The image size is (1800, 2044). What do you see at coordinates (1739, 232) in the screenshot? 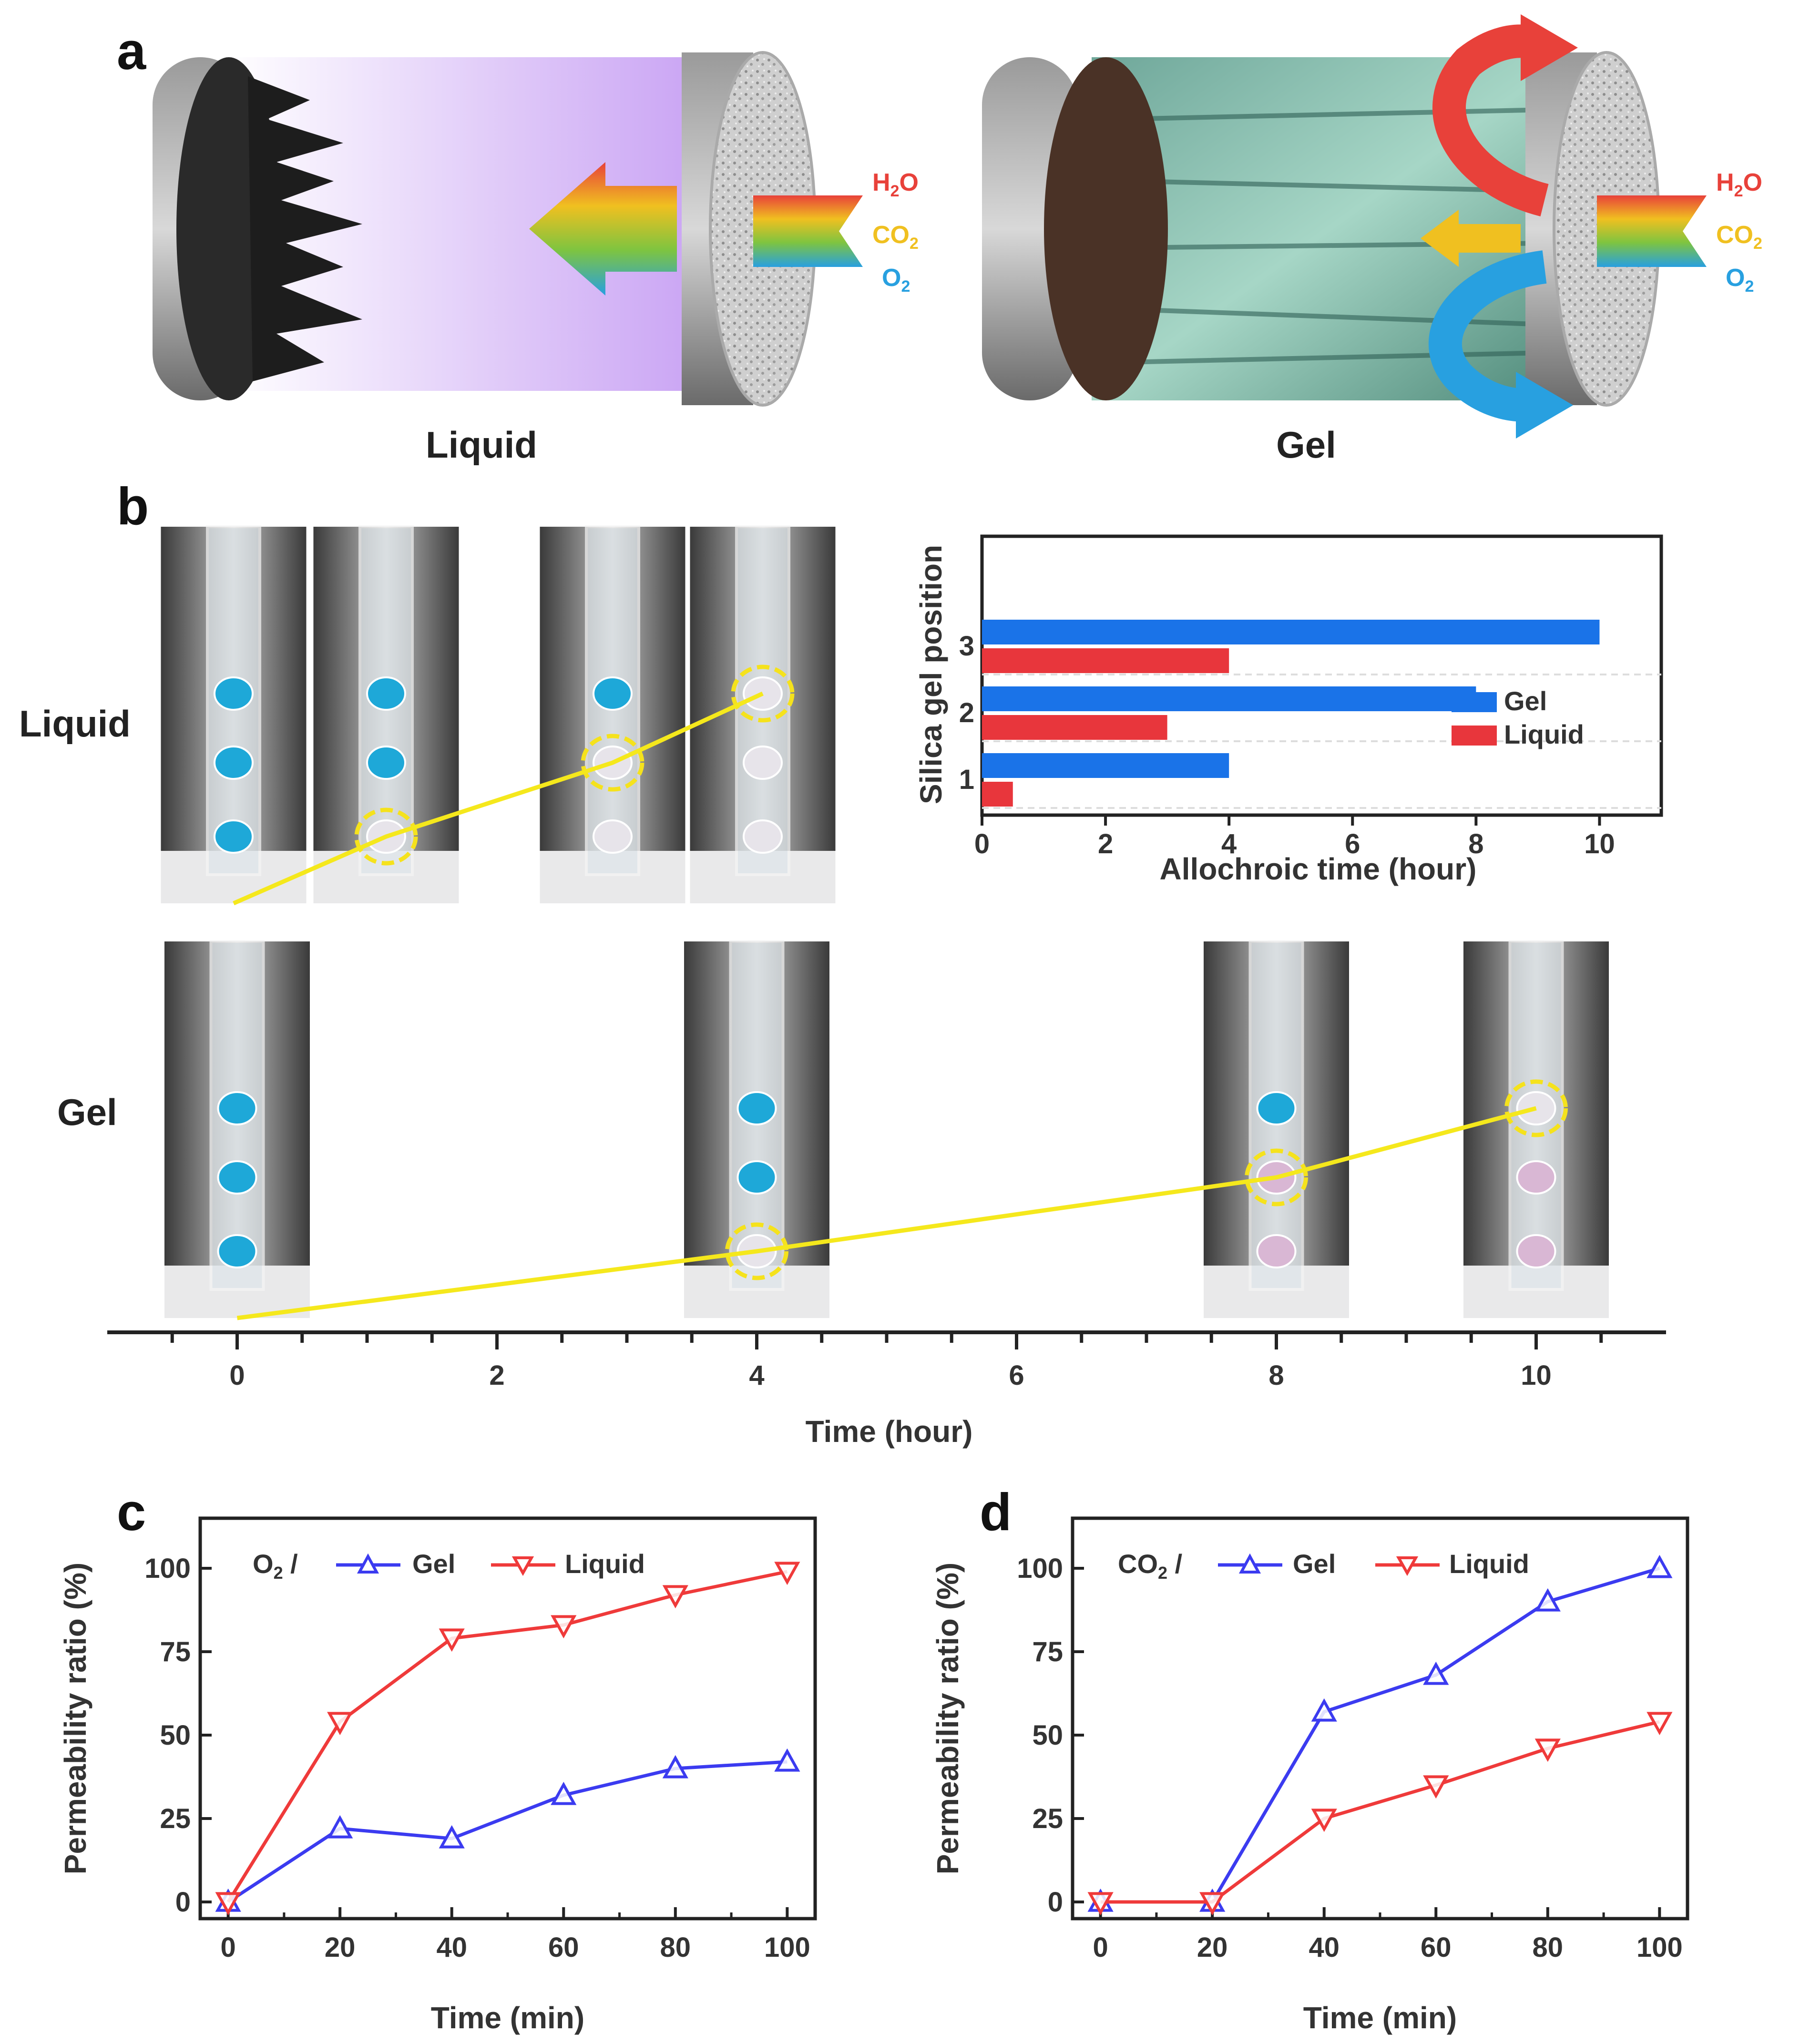
I see `gel-gas-labels: H2O CO2 O2` at bounding box center [1739, 232].